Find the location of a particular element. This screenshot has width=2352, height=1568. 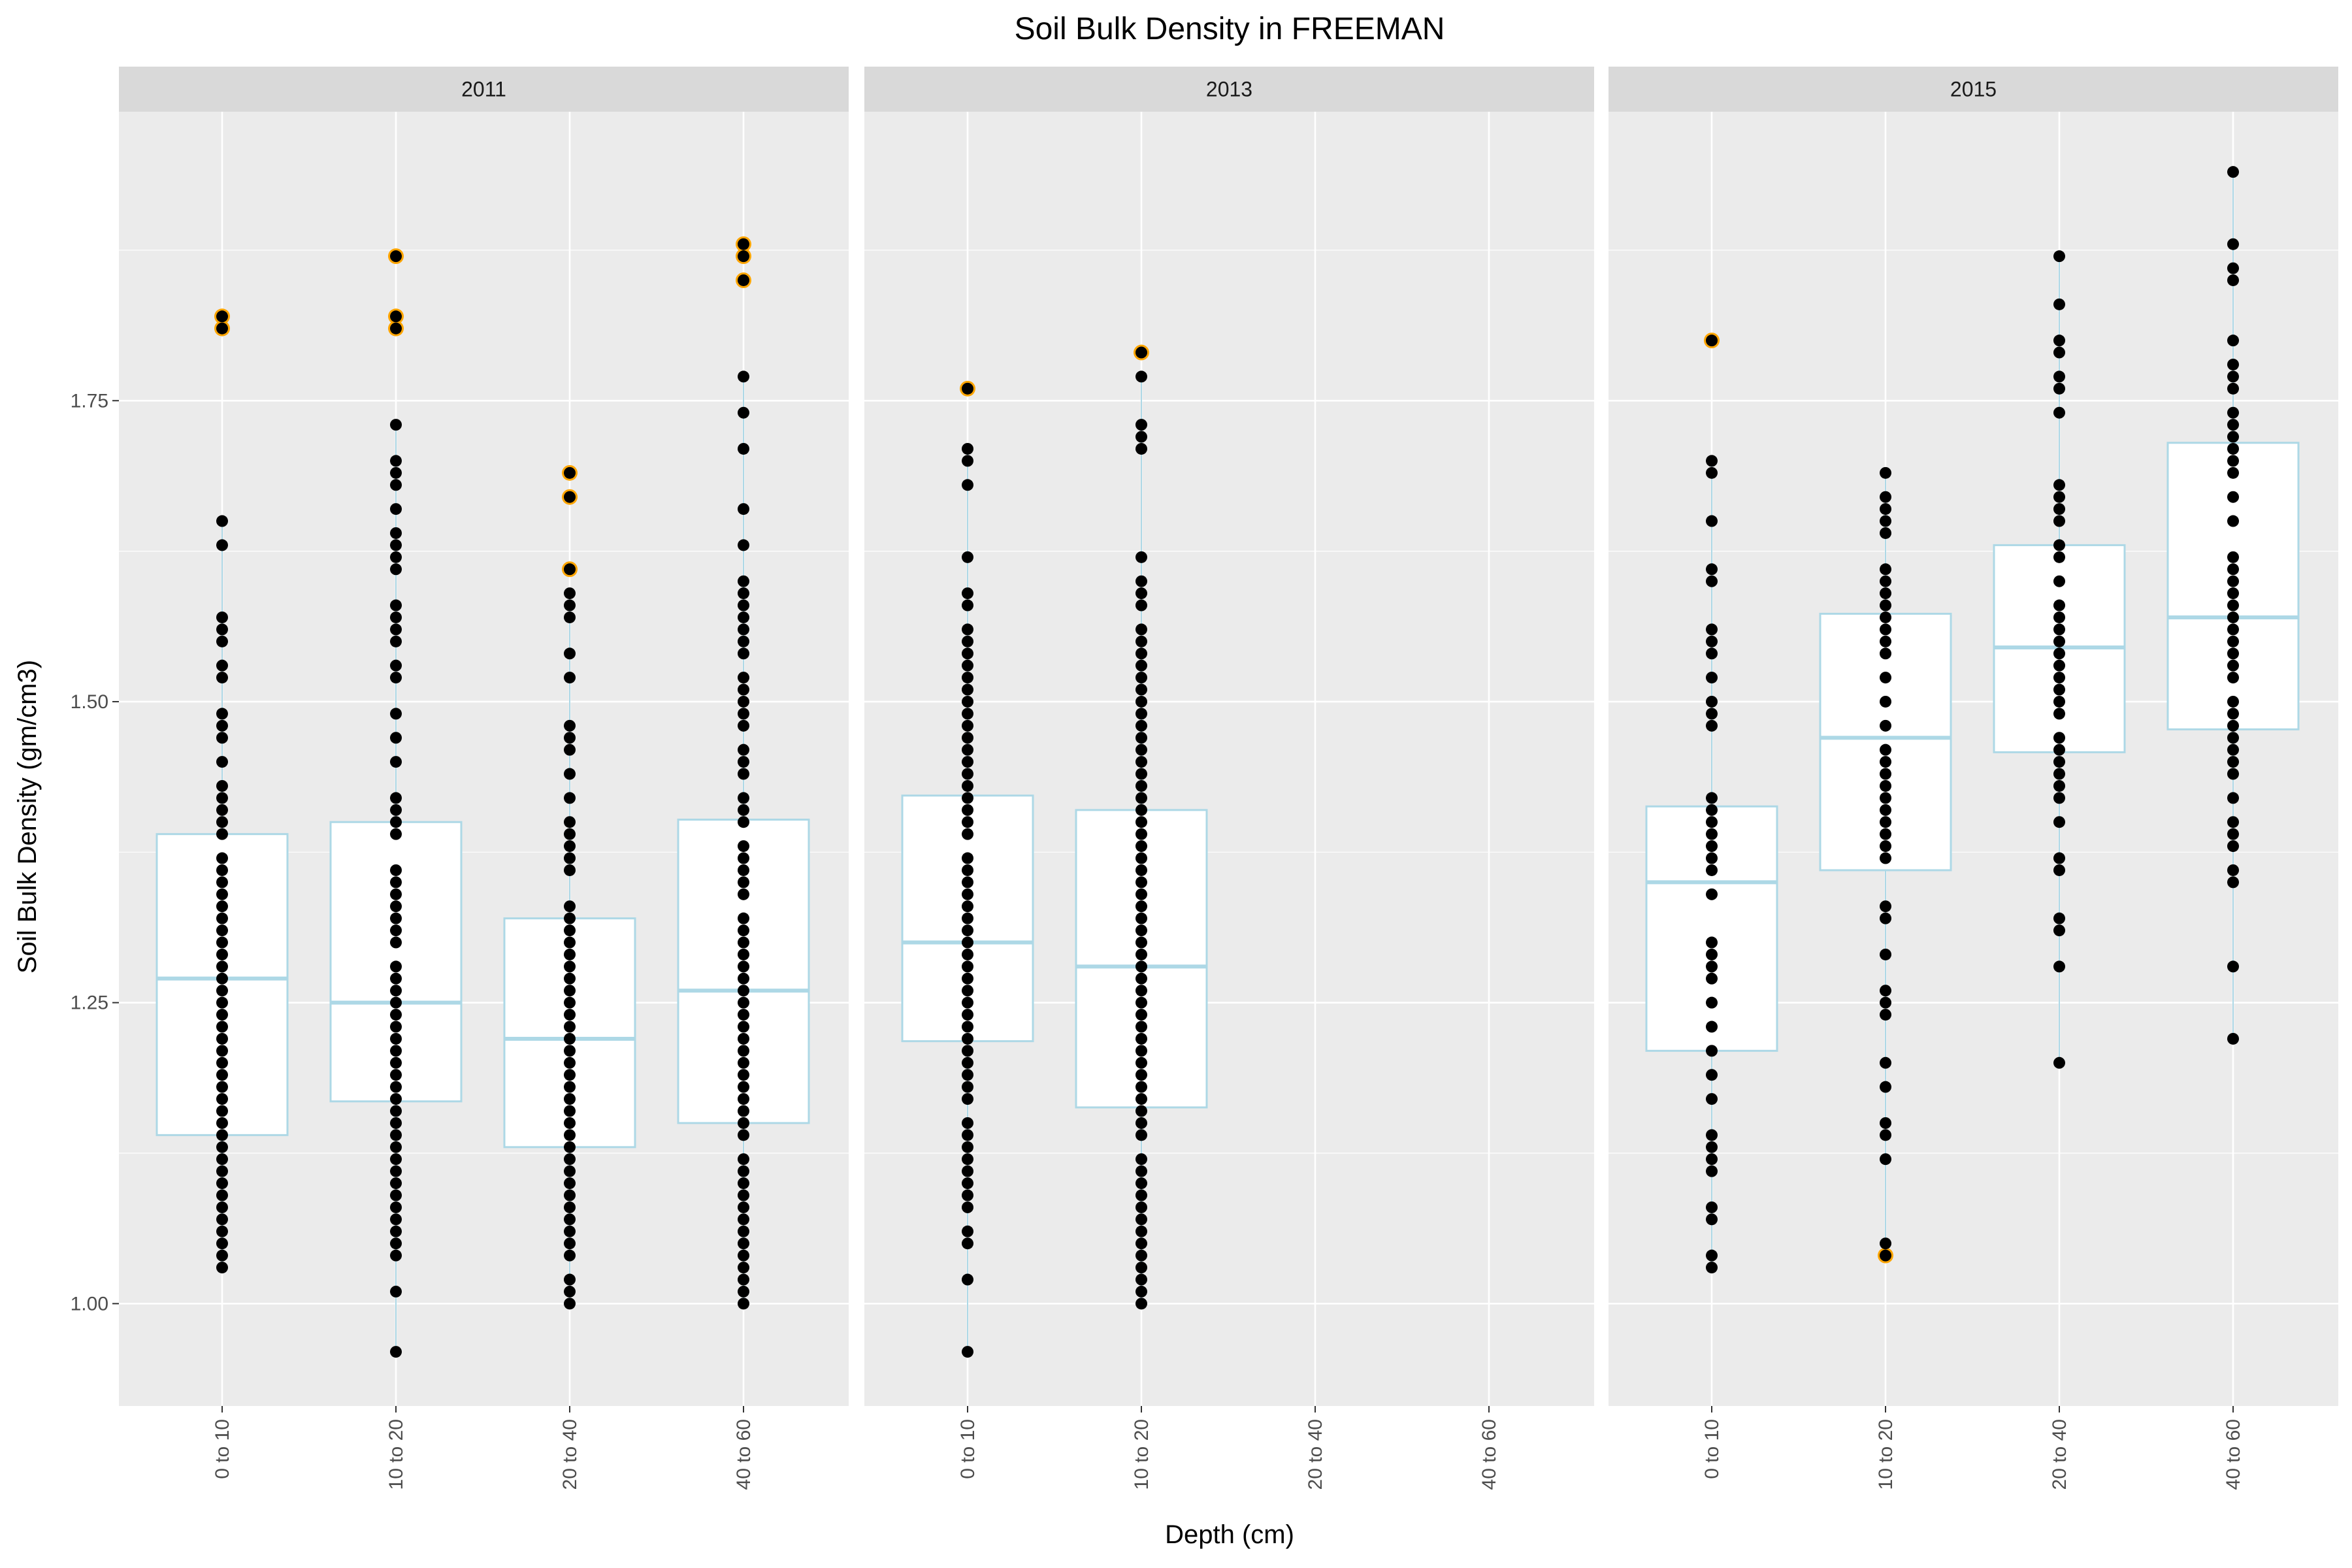

x-tick-label: 0 to 10 is located at coordinates (1712, 1449).